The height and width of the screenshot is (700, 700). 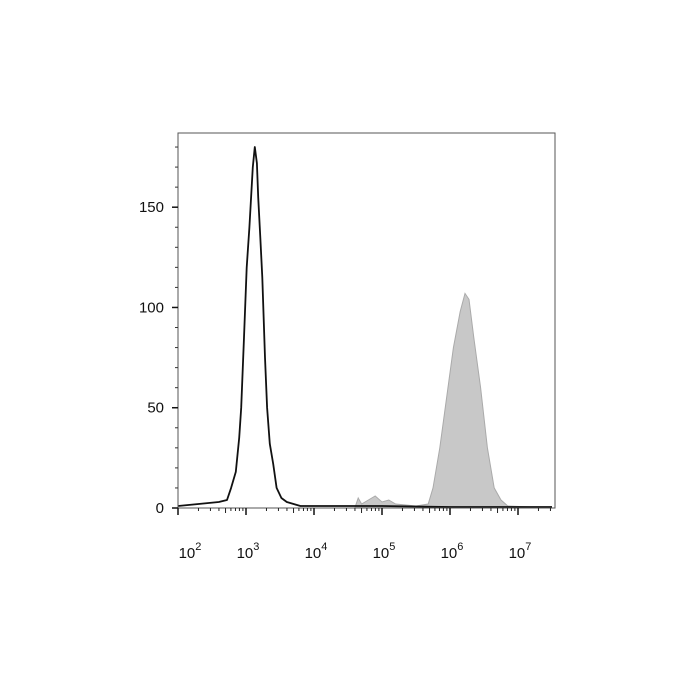 I want to click on y-tick-label: 100, so click(x=151, y=307).